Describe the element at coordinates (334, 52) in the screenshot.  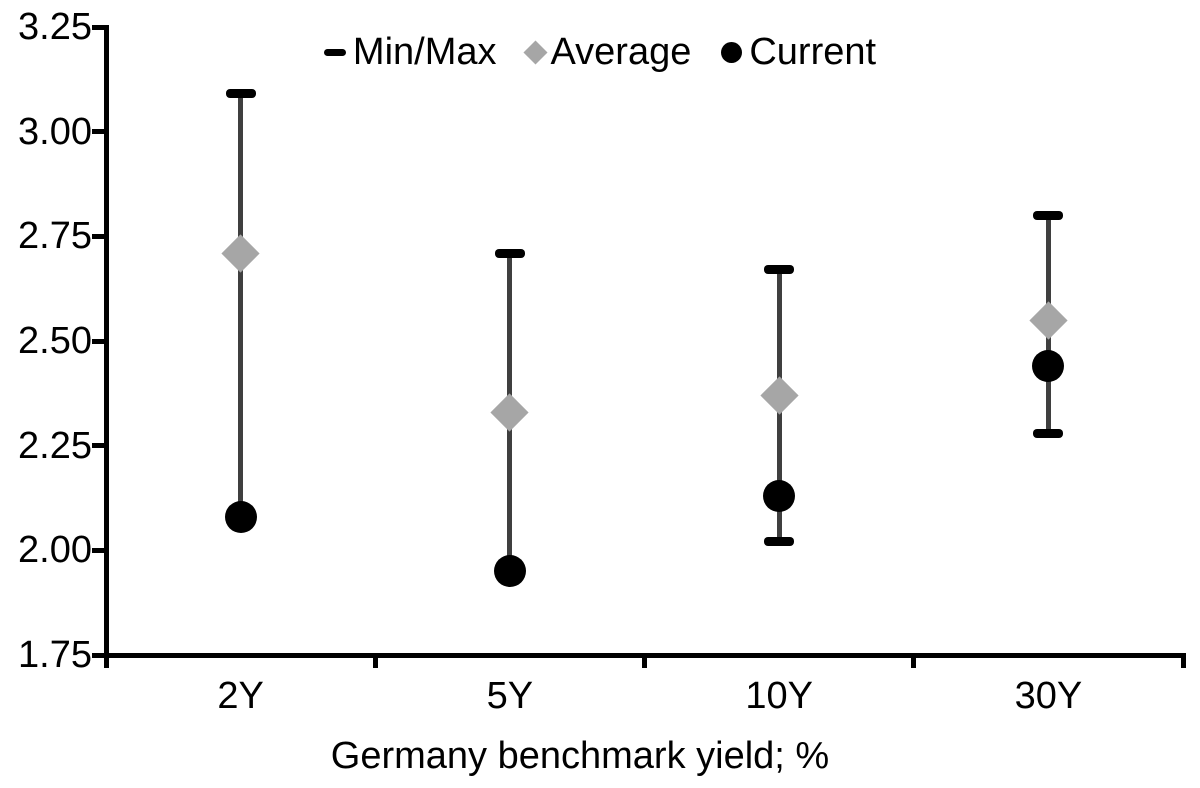
I see `dash-legend-icon` at that location.